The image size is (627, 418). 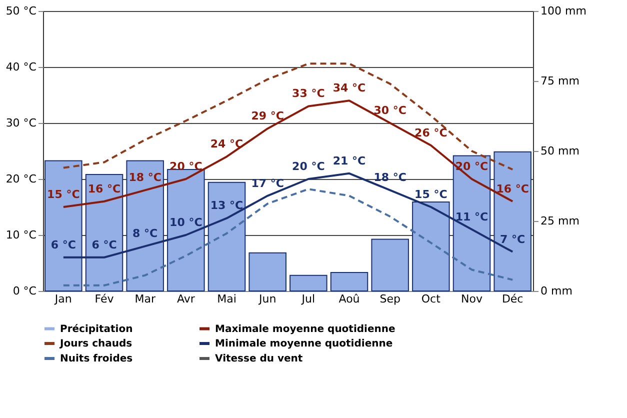 I want to click on data-label: 21 °C, so click(x=349, y=161).